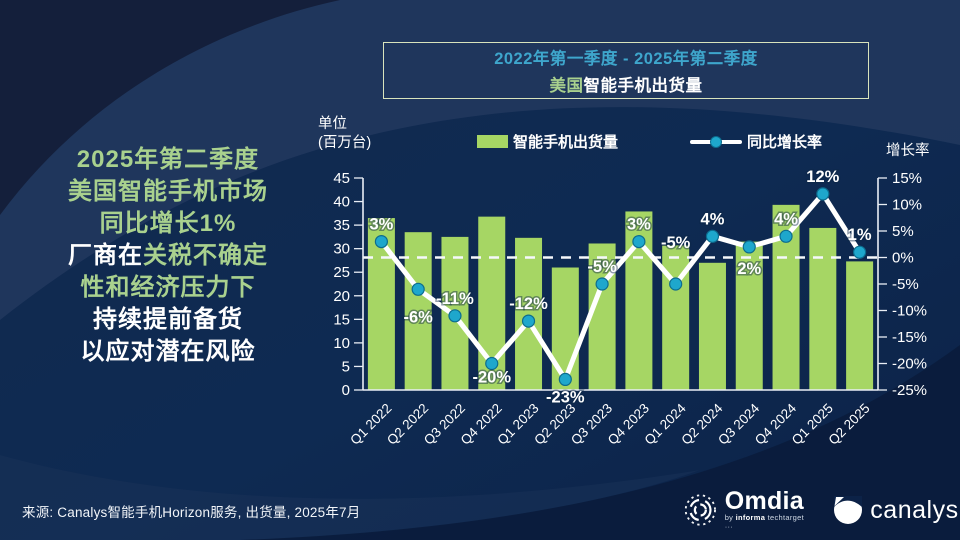 This screenshot has height=540, width=960. I want to click on bar-Q1-2024, so click(676, 317).